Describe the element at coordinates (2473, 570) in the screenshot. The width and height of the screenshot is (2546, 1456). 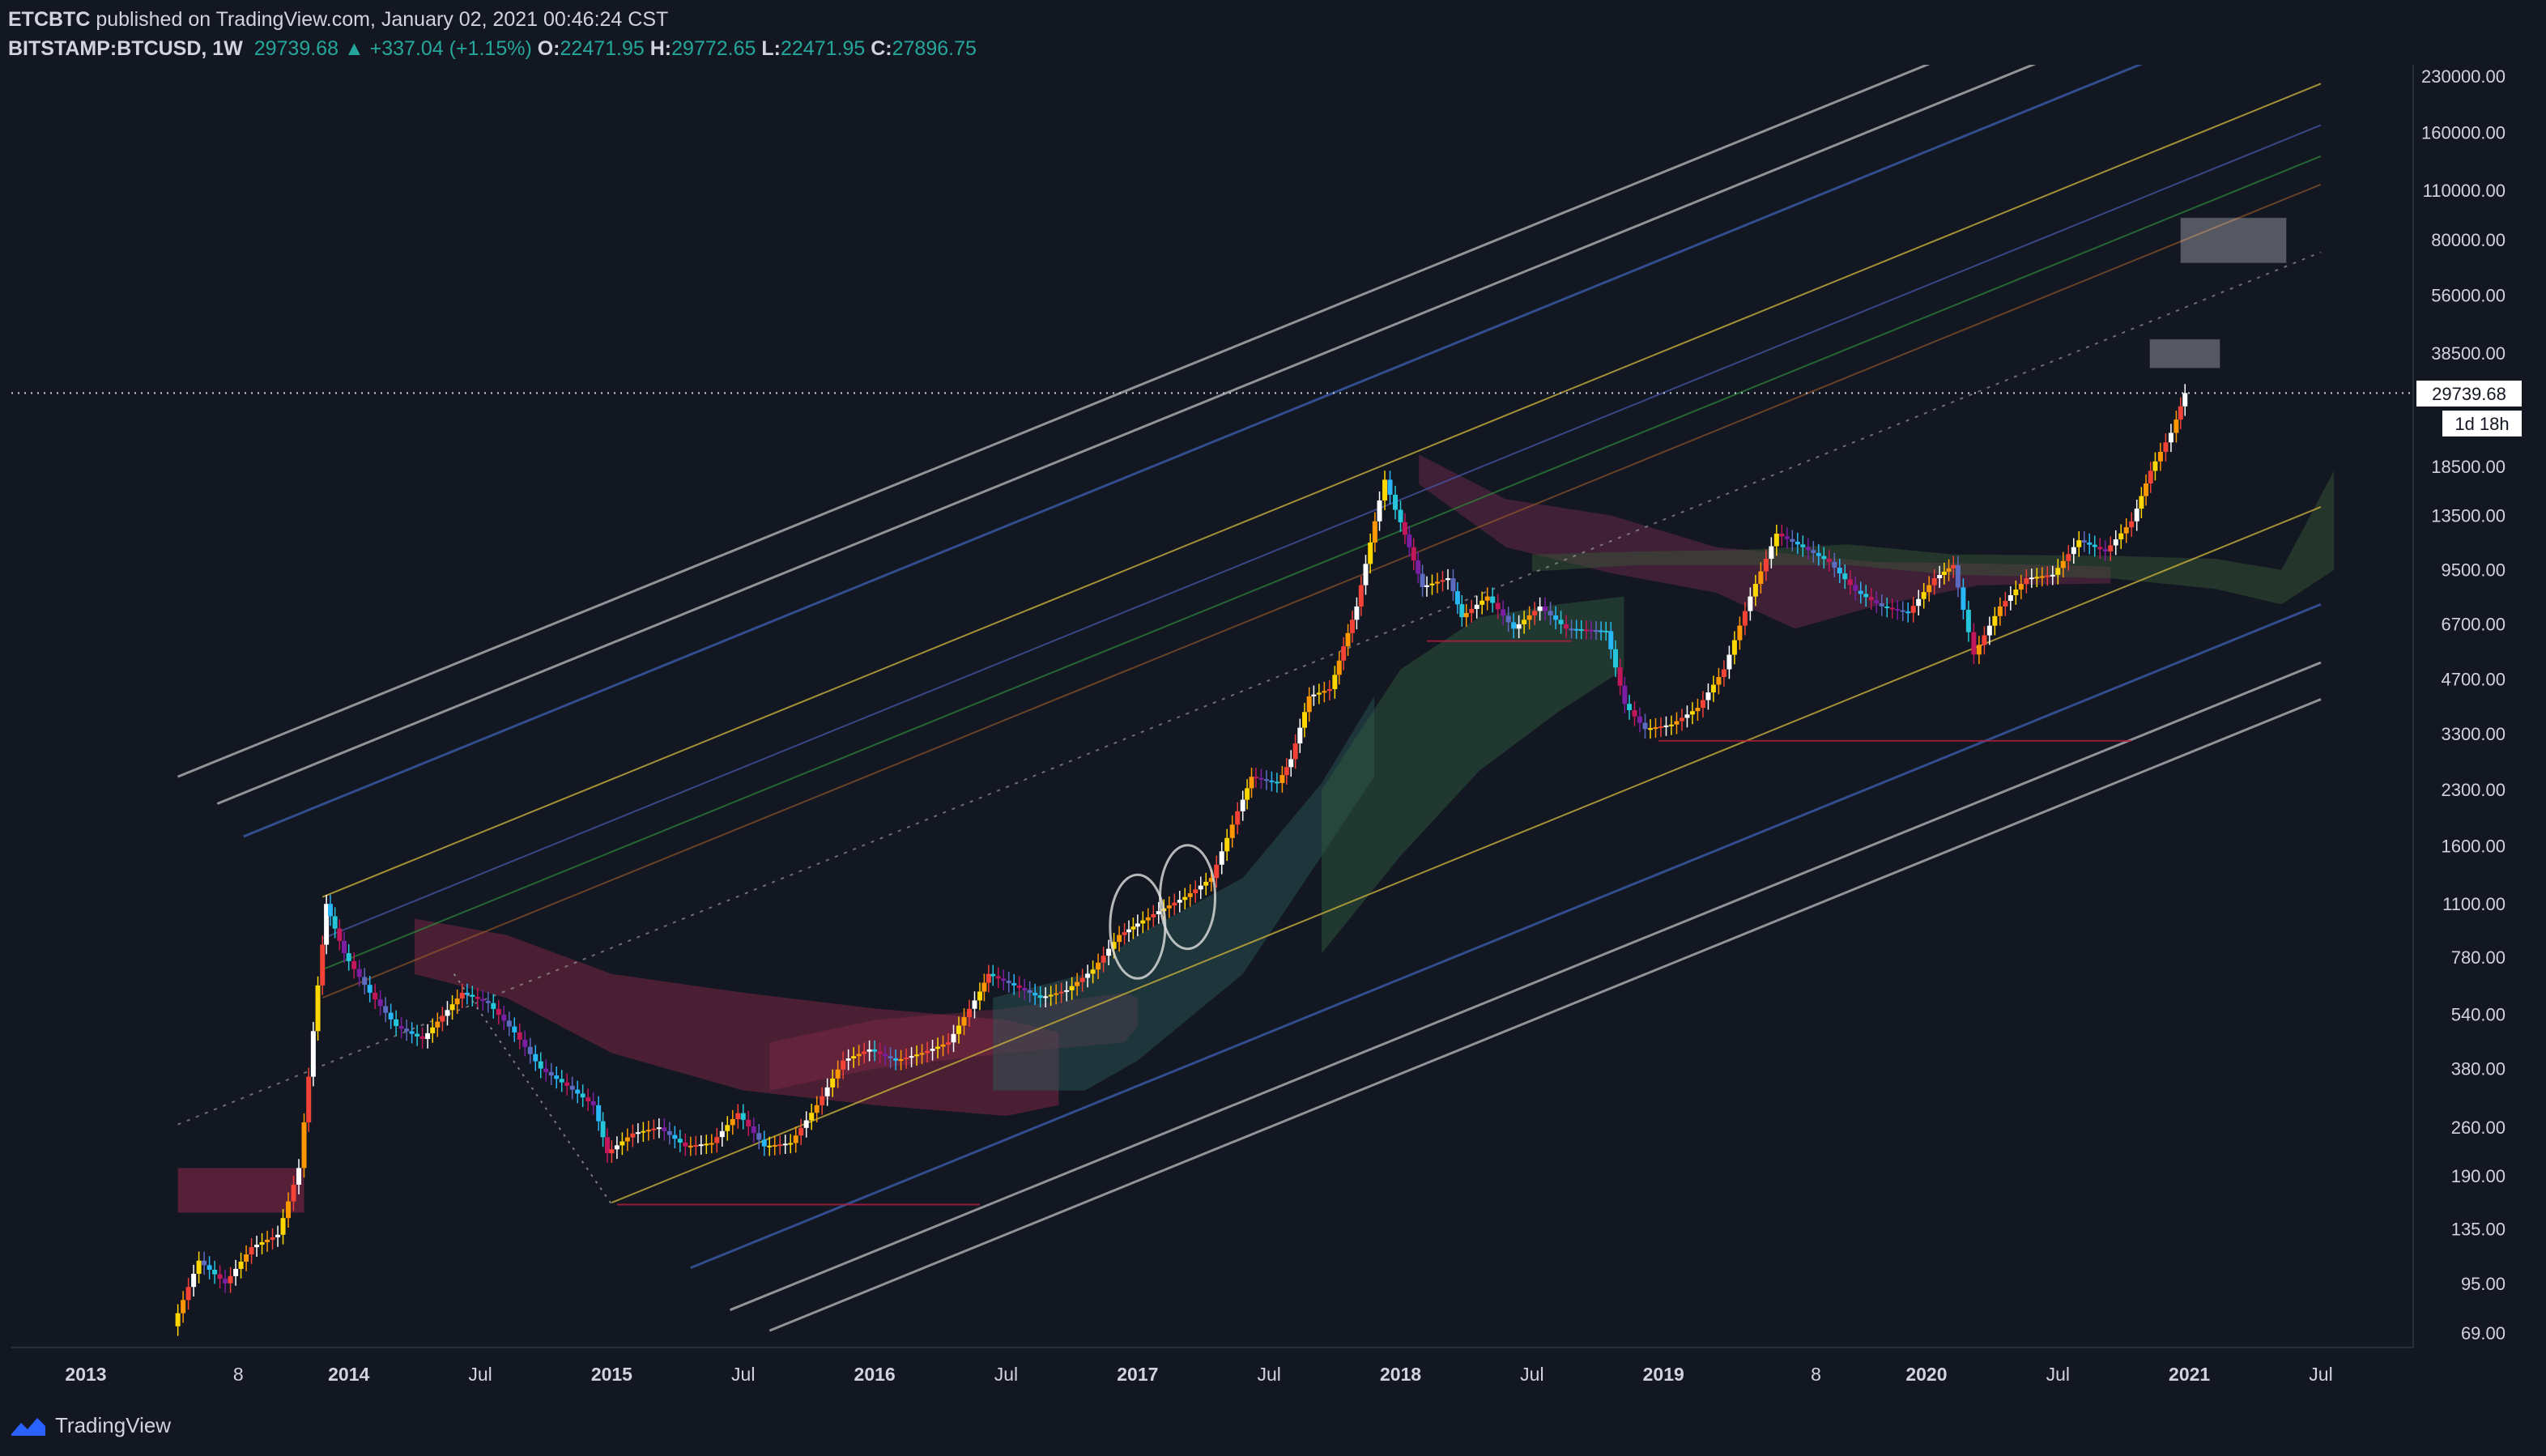
I see `y-tick-label: 9500.00` at that location.